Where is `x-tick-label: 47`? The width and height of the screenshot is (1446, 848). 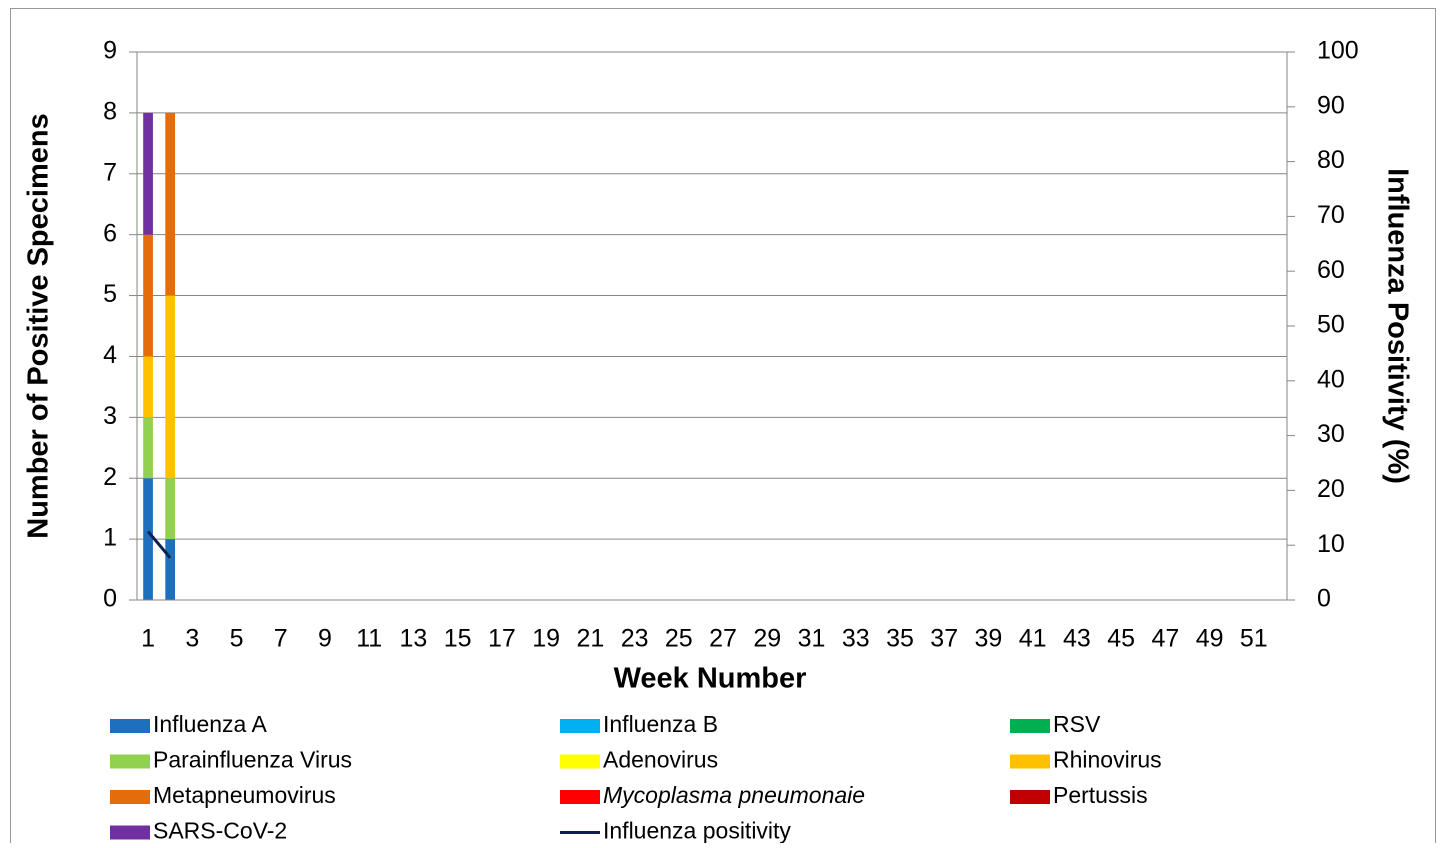 x-tick-label: 47 is located at coordinates (1165, 639).